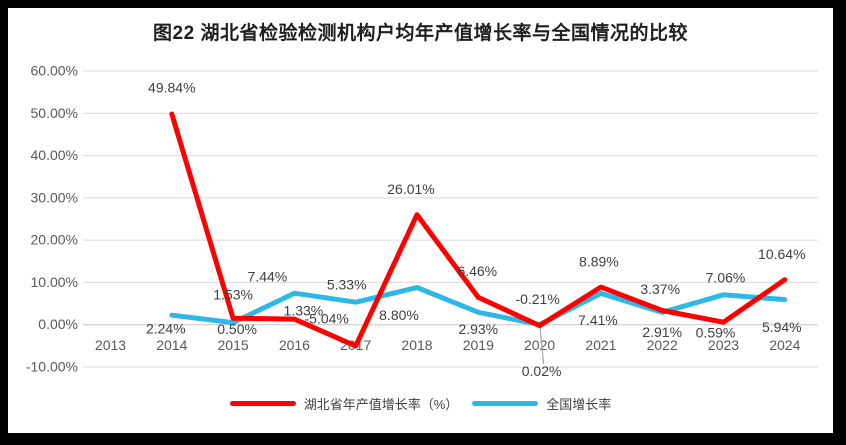 This screenshot has width=846, height=445. I want to click on data-label-national: 7.06%, so click(726, 277).